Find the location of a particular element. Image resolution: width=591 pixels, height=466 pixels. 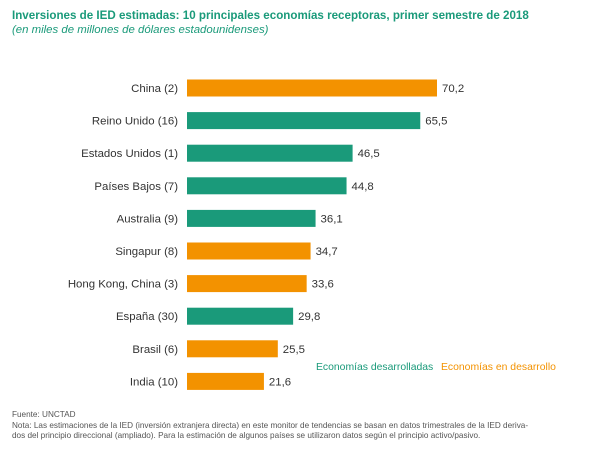

value-label: 36,1 is located at coordinates (332, 219).